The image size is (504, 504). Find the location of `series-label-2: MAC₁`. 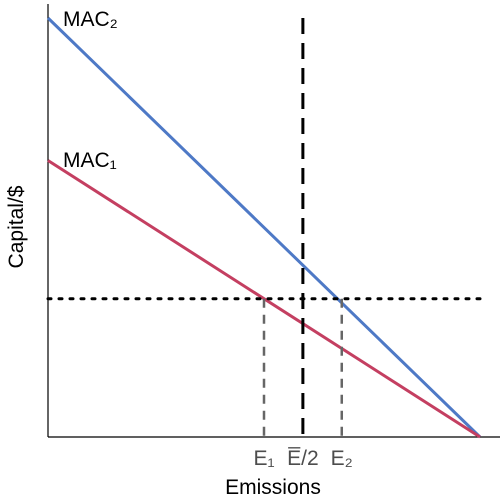

series-label-2: MAC₁ is located at coordinates (90, 160).